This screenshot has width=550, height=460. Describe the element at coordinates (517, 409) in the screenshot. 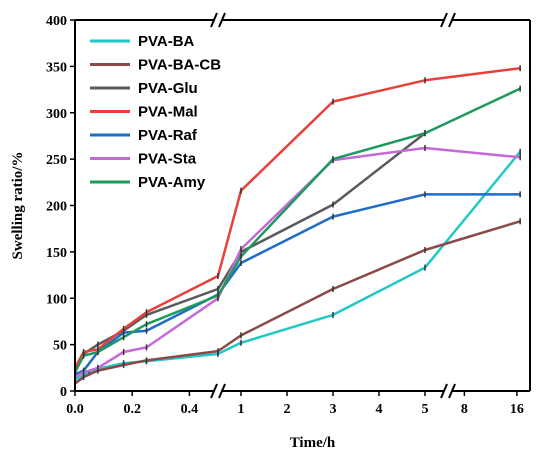

I see `x-tick-label: 16` at that location.